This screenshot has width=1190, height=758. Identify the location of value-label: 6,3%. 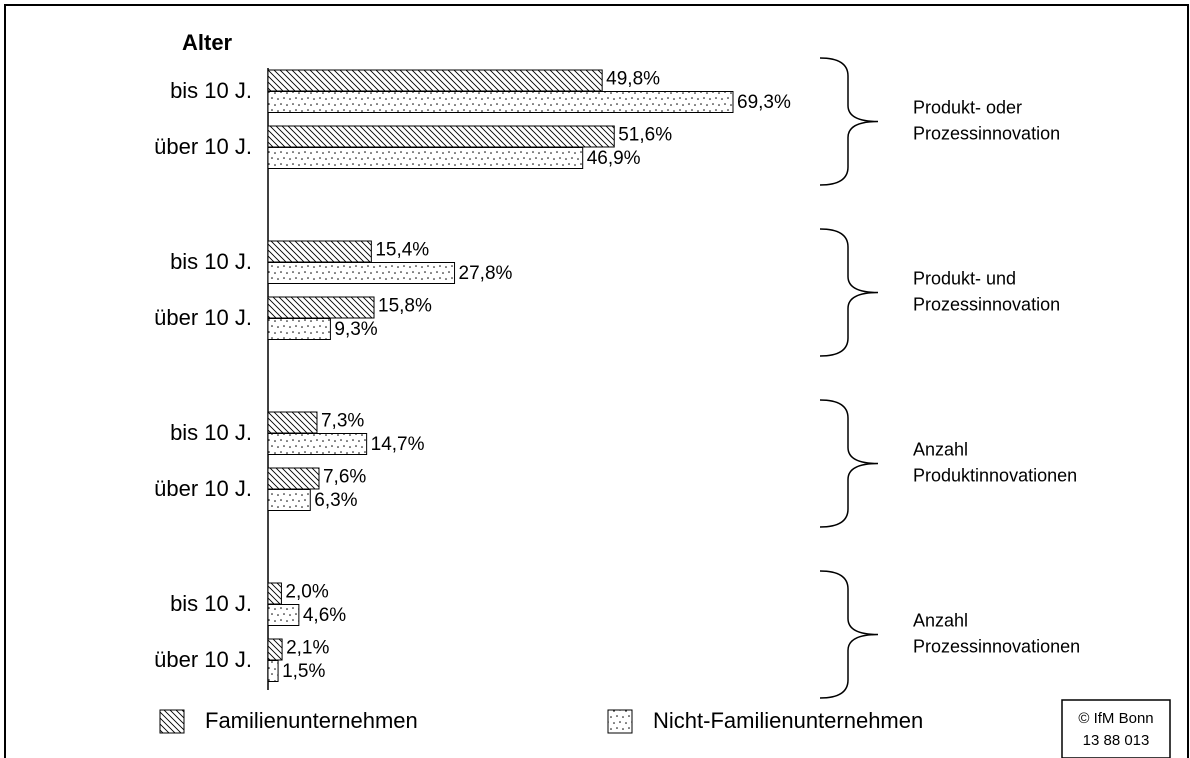
(335, 500).